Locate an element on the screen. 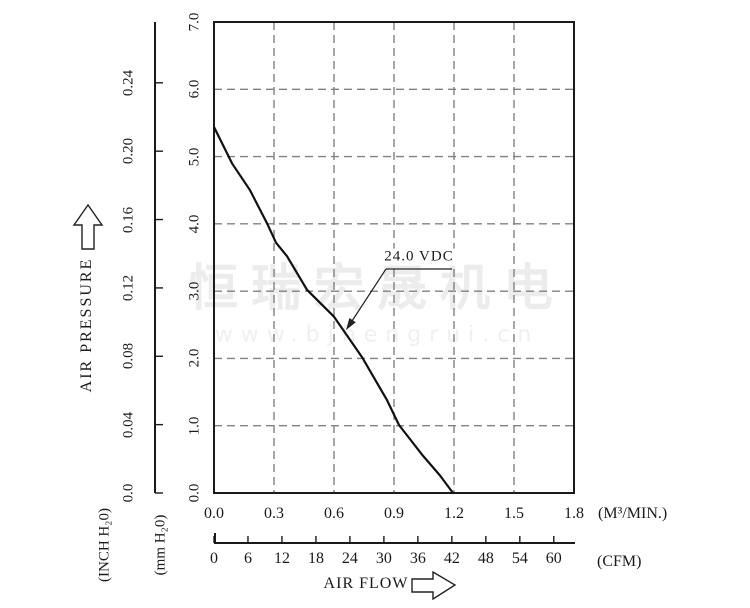 This screenshot has height=608, width=750. x-axis-cfm-tick-label: 0 is located at coordinates (214, 558).